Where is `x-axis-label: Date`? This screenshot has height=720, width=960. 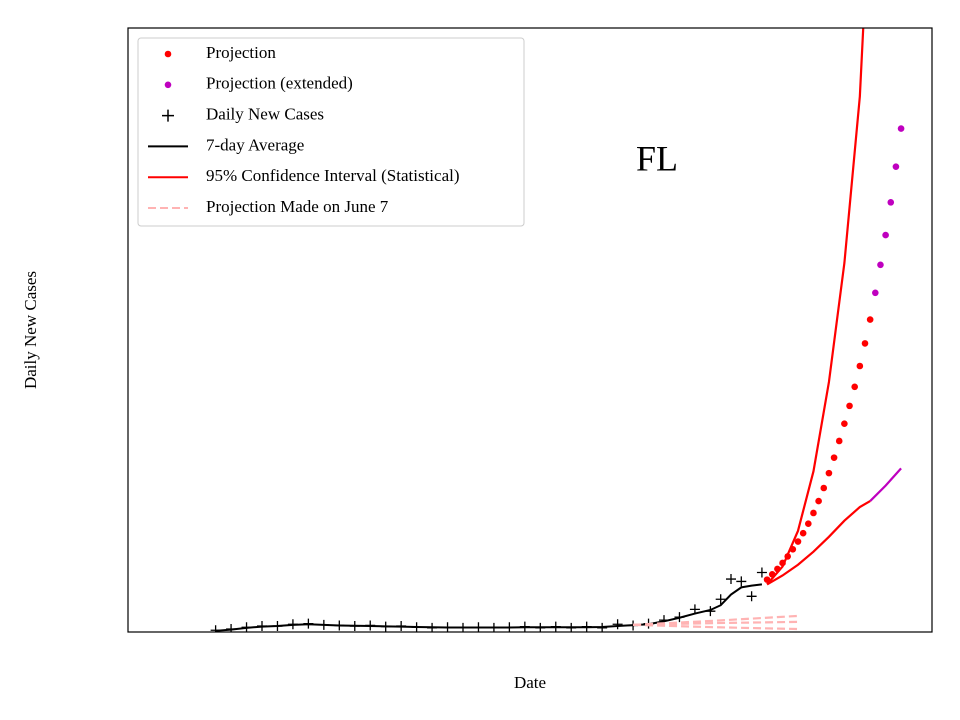
x-axis-label: Date is located at coordinates (530, 682).